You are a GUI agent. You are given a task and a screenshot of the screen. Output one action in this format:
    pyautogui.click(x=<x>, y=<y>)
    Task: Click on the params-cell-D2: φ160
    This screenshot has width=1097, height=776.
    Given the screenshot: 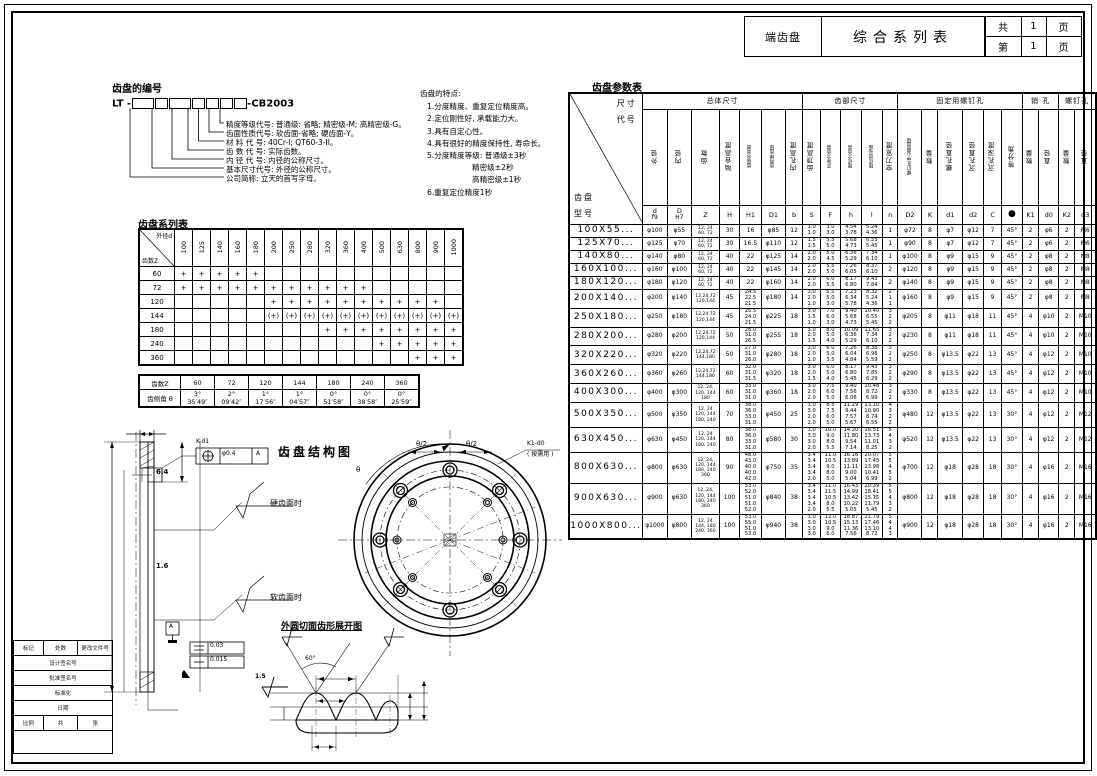 What is the action you would take?
    pyautogui.click(x=910, y=298)
    